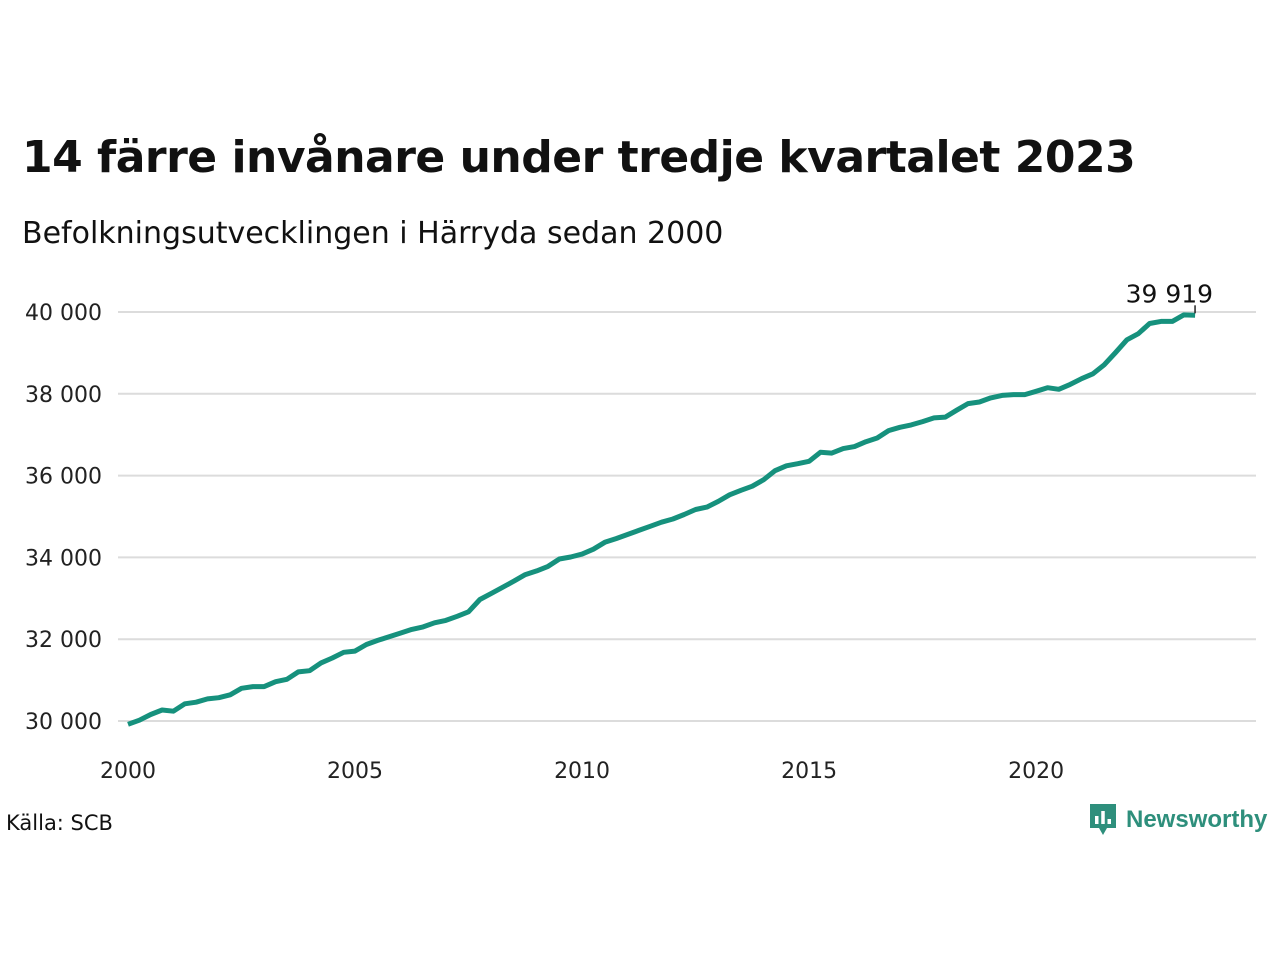 This screenshot has width=1280, height=960. I want to click on end-value-label: 39 919, so click(1169, 293).